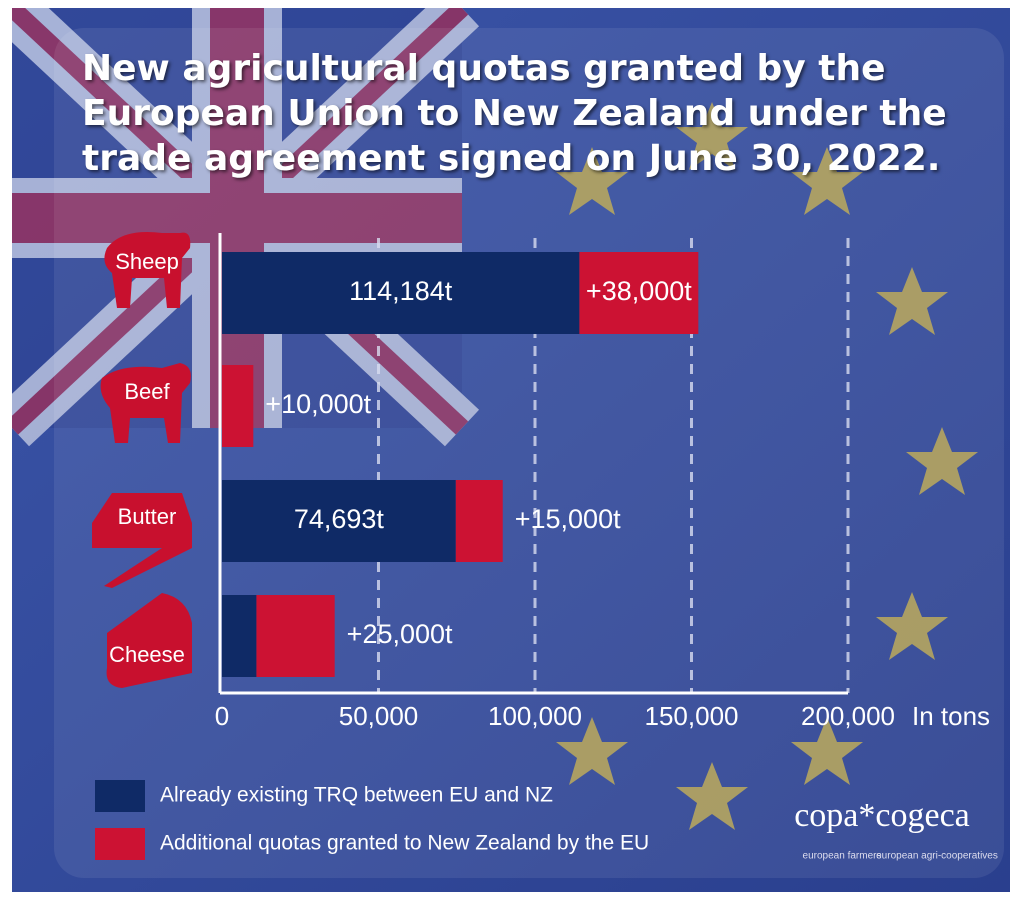 This screenshot has width=1022, height=898. Describe the element at coordinates (882, 815) in the screenshot. I see `brand-name: copa*cogeca` at that location.